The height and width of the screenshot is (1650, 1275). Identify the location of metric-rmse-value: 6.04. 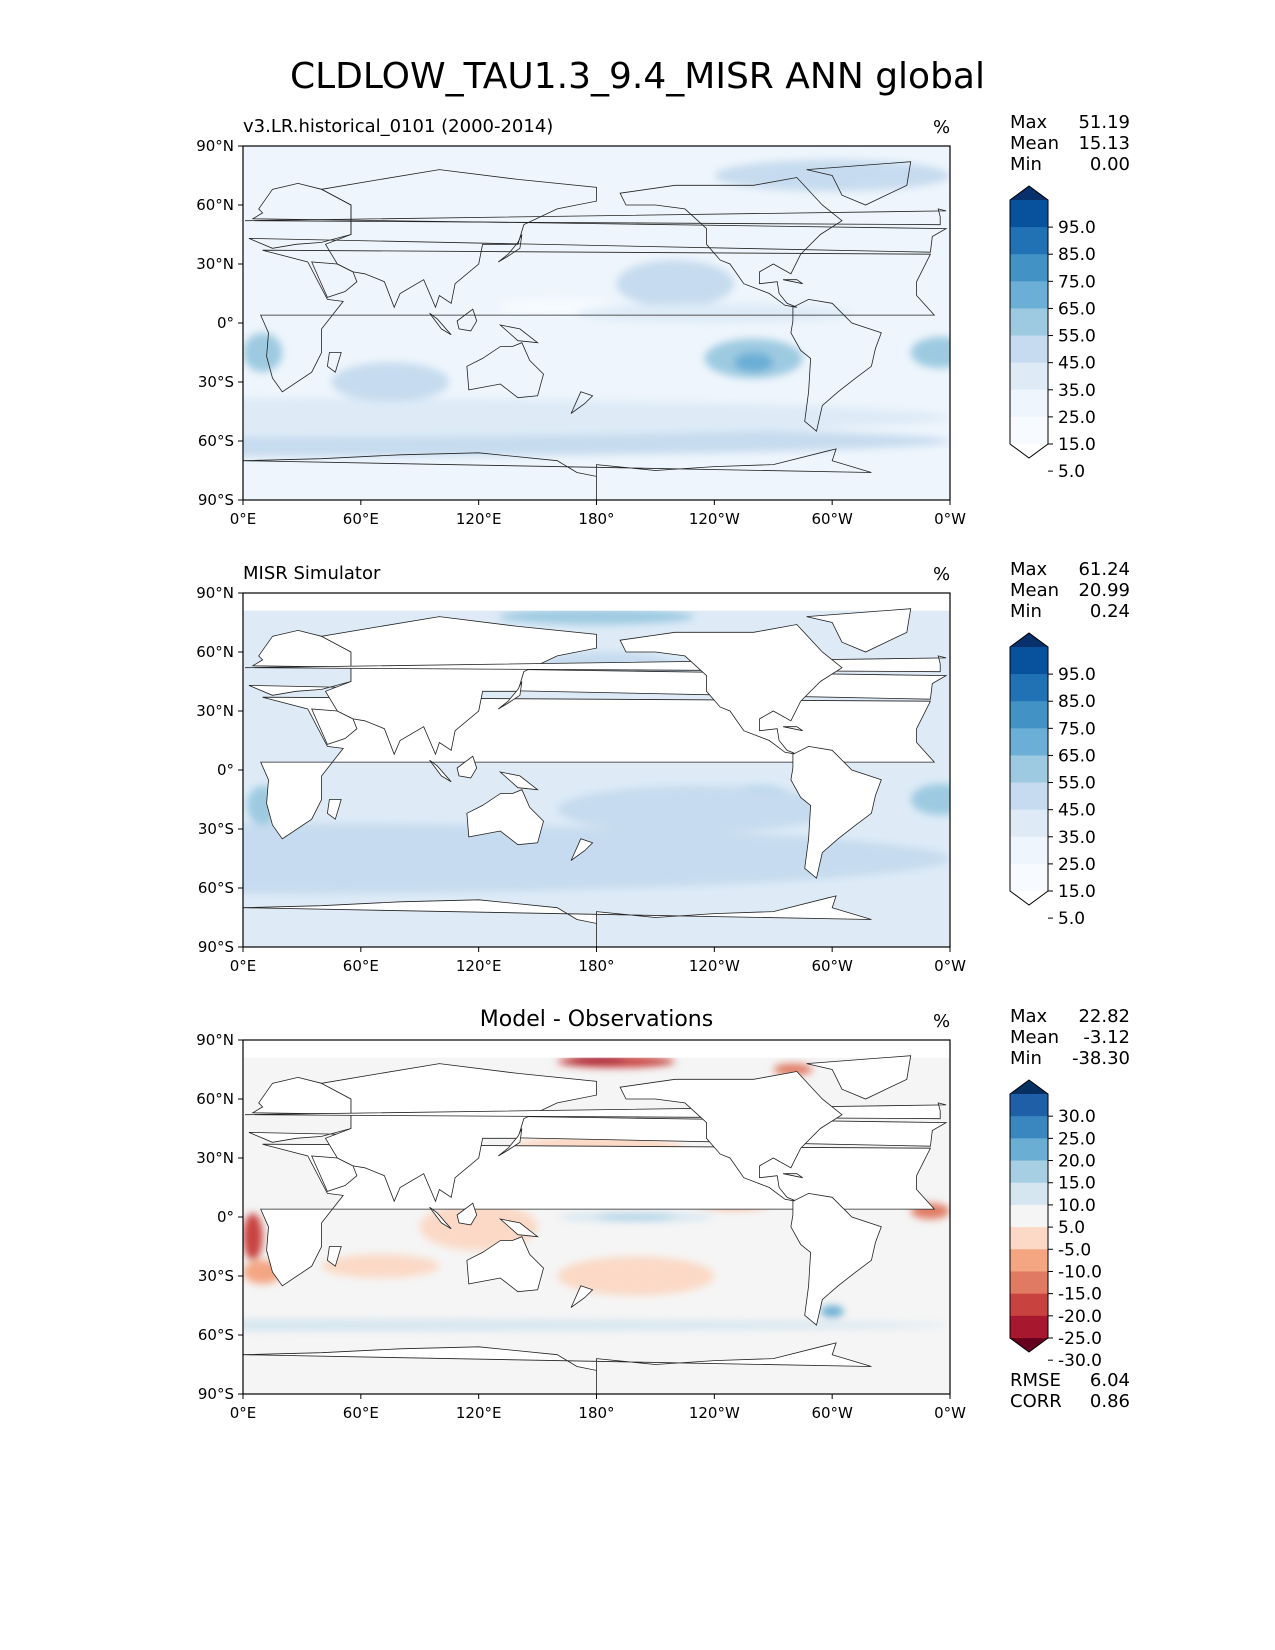
(1109, 1380).